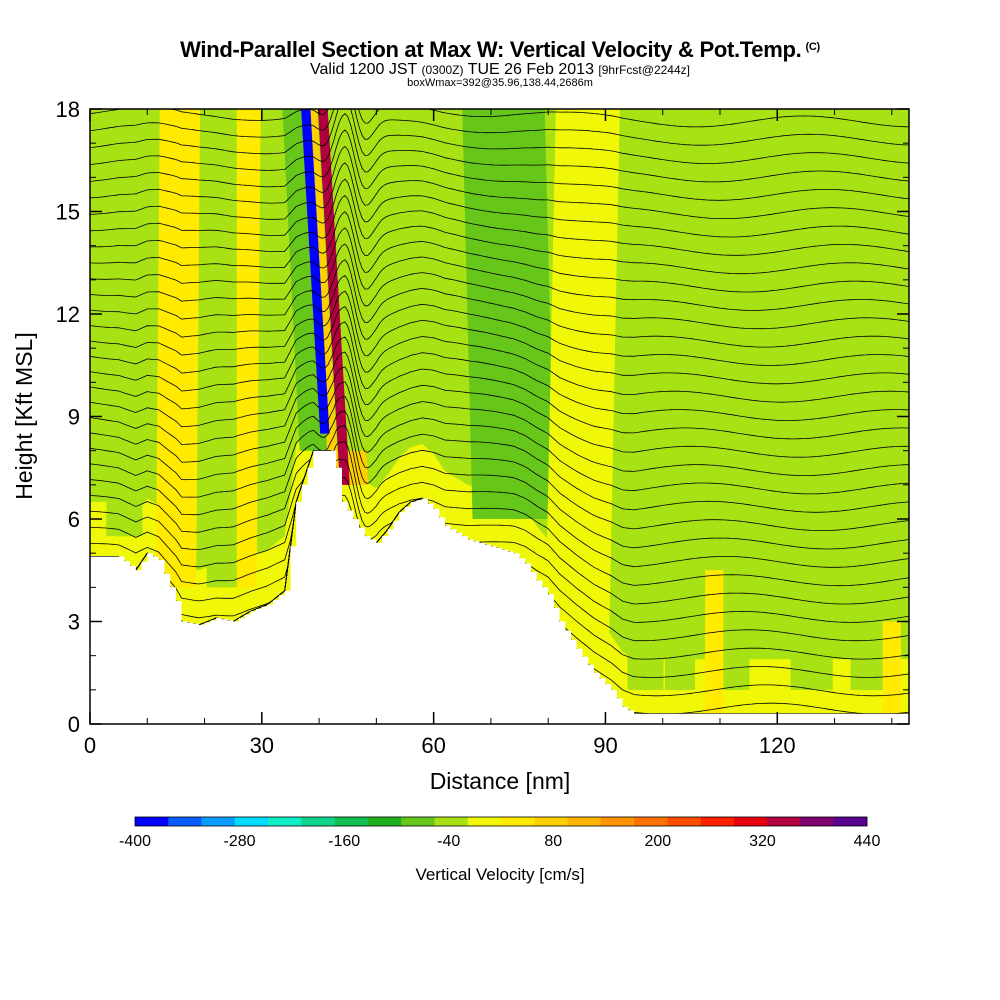 The image size is (1000, 1000). I want to click on colorbar-tick-label: -160, so click(344, 841).